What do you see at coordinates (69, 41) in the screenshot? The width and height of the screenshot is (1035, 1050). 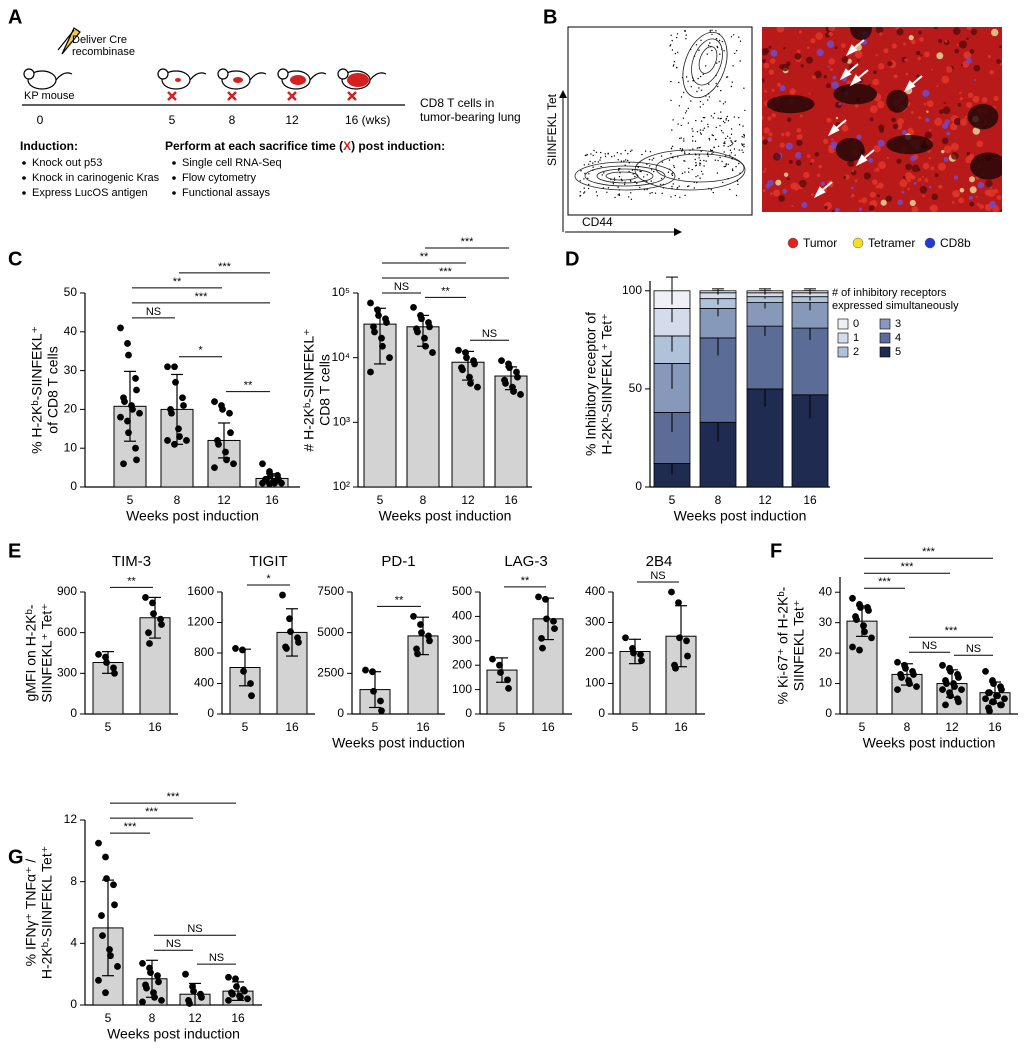 I see `syringe` at bounding box center [69, 41].